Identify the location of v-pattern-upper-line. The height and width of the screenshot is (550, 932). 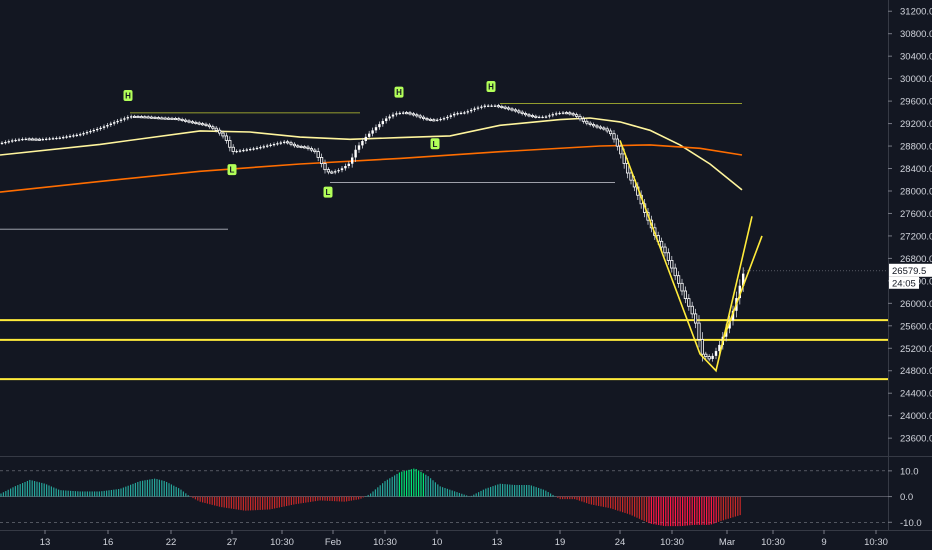
(743, 286).